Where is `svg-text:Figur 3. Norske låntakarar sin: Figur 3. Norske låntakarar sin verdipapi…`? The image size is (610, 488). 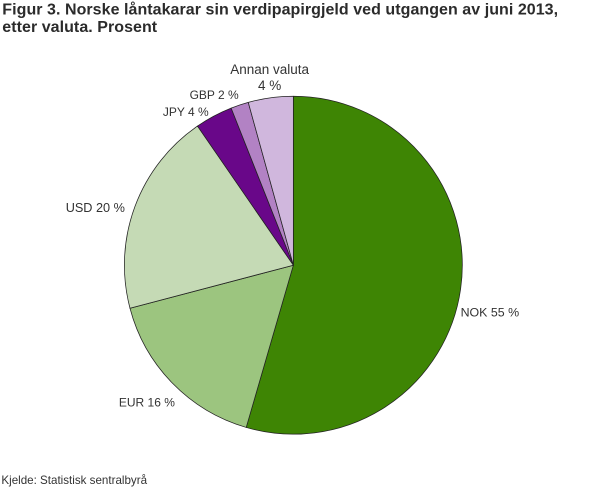 svg-text:Figur 3. Norske låntakarar sin: Figur 3. Norske låntakarar sin verdipapi… is located at coordinates (280, 9).